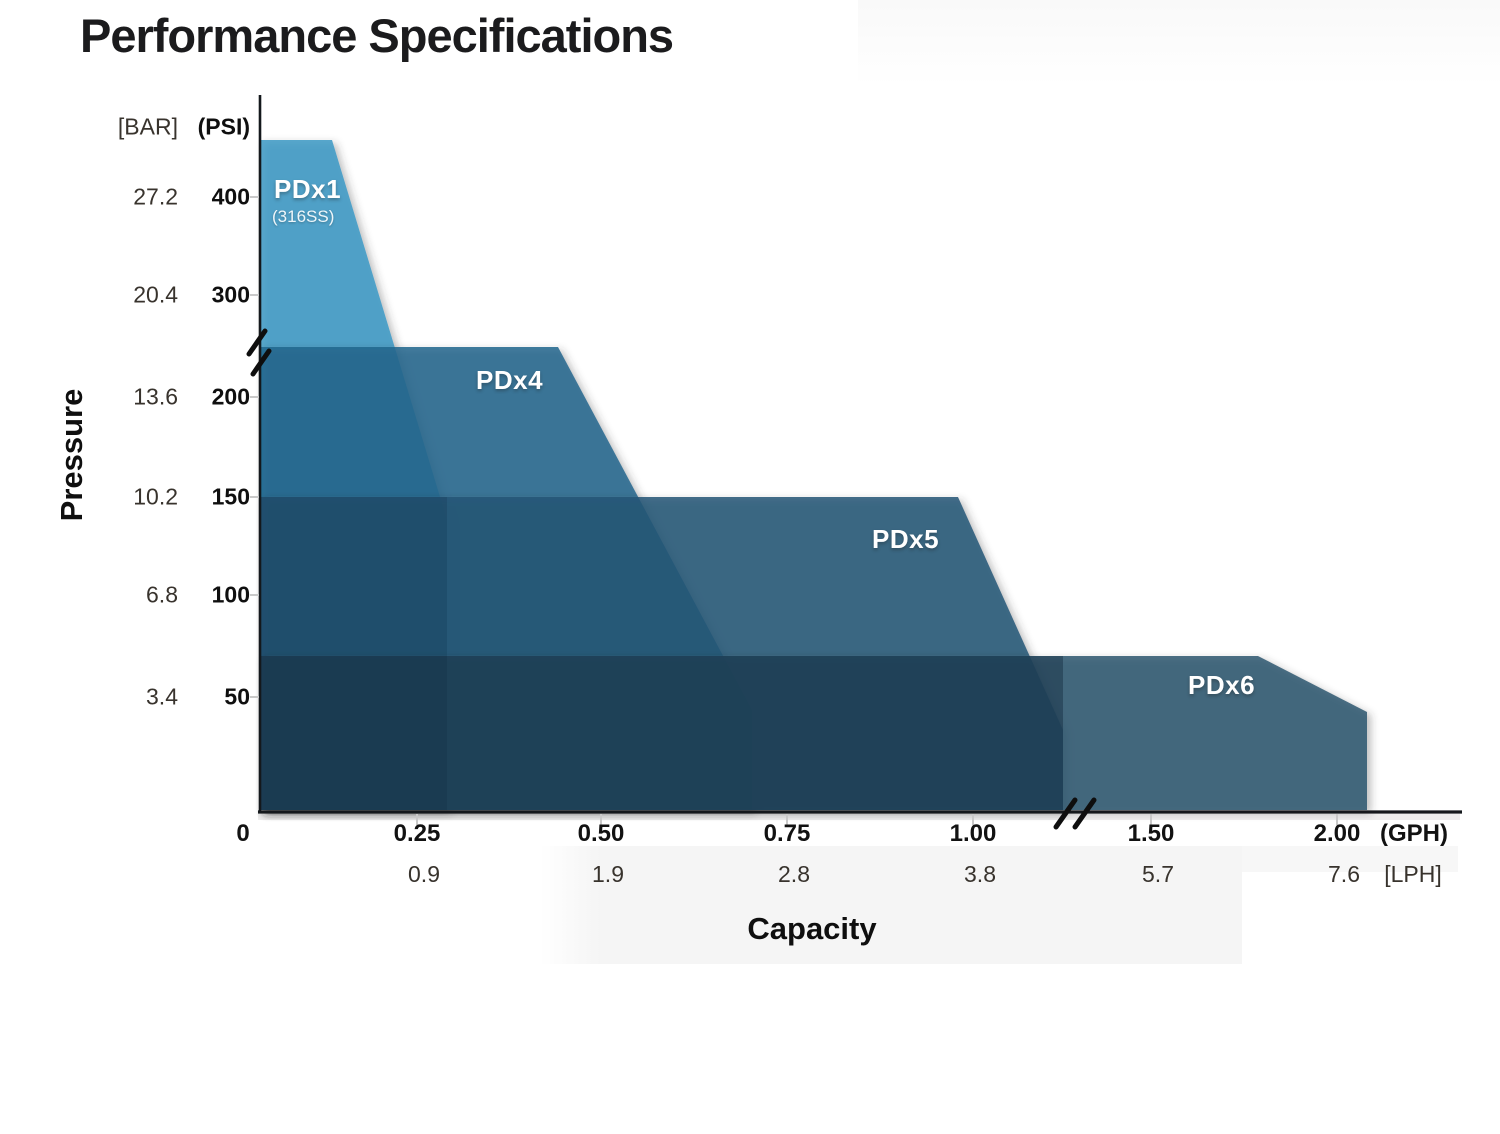 The width and height of the screenshot is (1500, 1134). Describe the element at coordinates (601, 833) in the screenshot. I see `x-tick-gph: 0.50` at that location.